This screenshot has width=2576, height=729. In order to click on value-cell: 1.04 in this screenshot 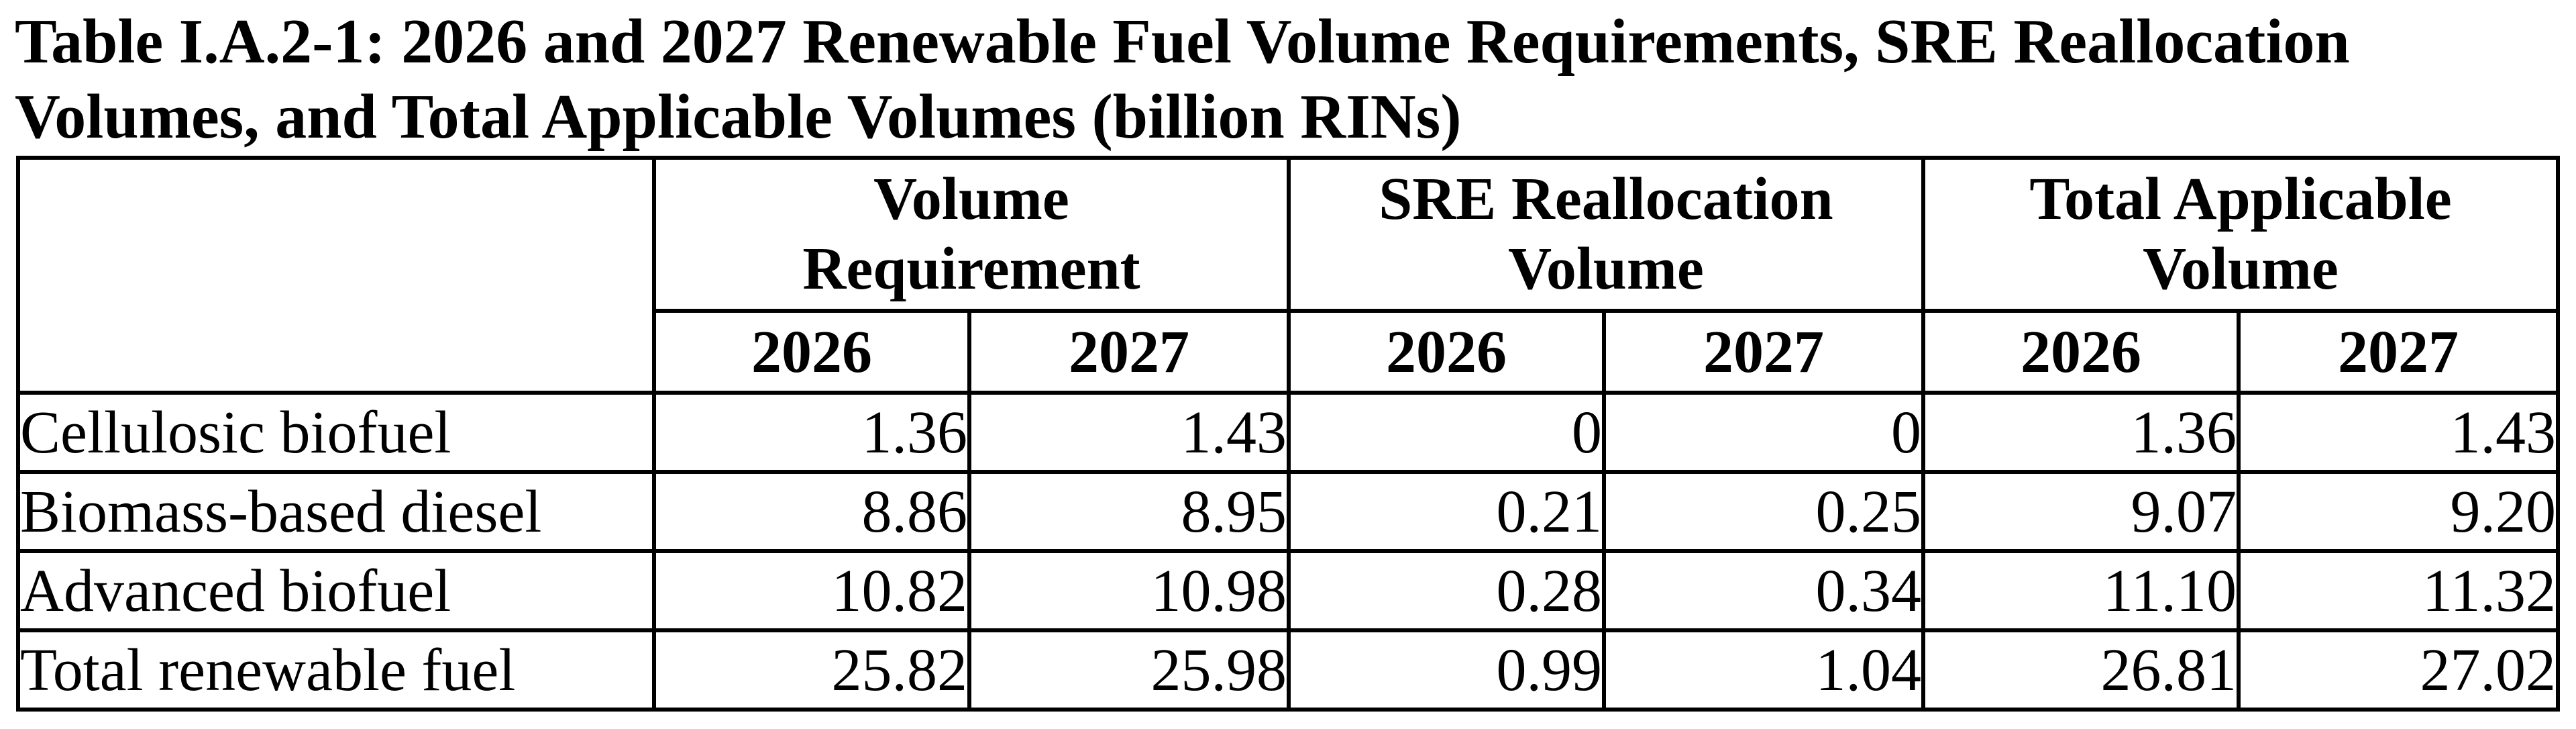, I will do `click(1763, 670)`.